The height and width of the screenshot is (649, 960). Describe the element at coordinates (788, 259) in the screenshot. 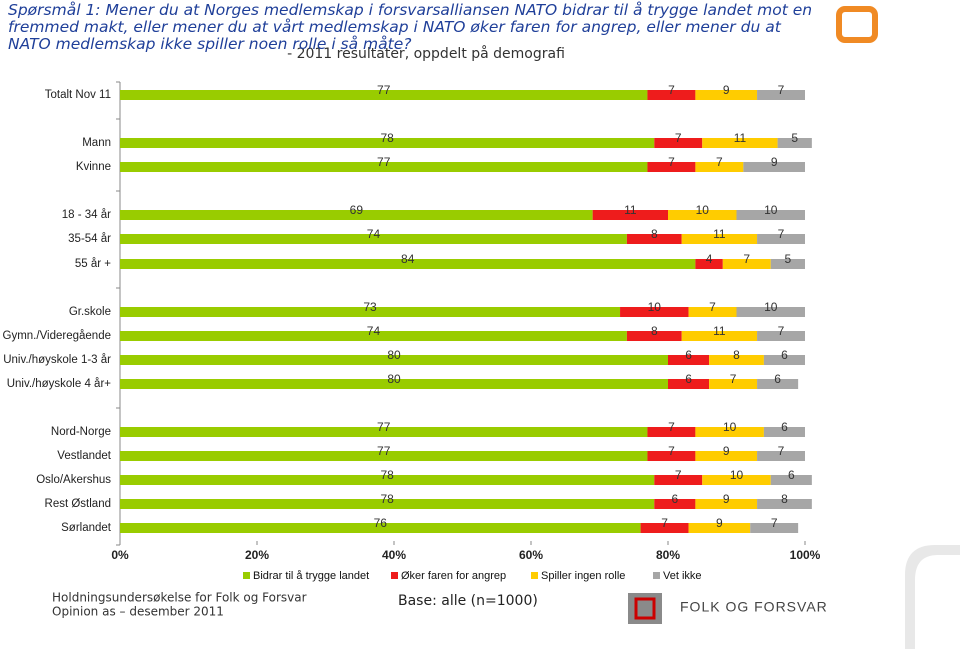

I see `data-label: 5` at that location.